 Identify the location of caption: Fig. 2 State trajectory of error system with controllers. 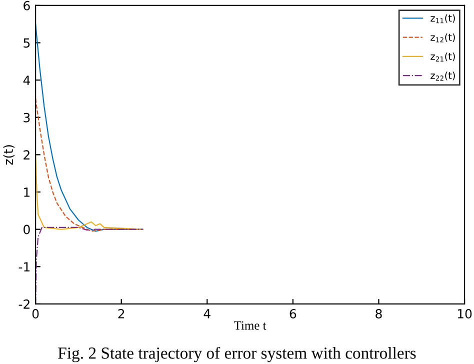
(237, 354).